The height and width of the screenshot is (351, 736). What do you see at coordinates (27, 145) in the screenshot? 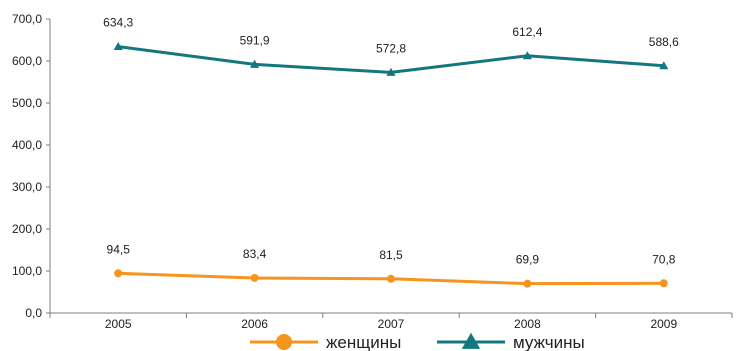
I see `y-tick-label: 400,0` at bounding box center [27, 145].